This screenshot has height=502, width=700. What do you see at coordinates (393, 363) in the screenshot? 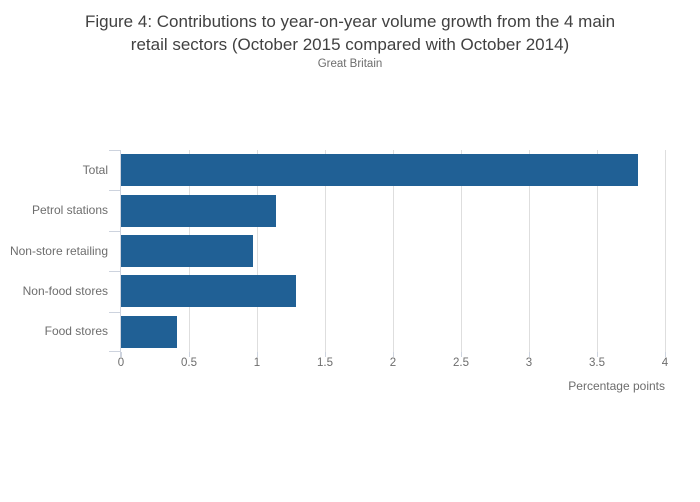
I see `x-tick-label: 2` at bounding box center [393, 363].